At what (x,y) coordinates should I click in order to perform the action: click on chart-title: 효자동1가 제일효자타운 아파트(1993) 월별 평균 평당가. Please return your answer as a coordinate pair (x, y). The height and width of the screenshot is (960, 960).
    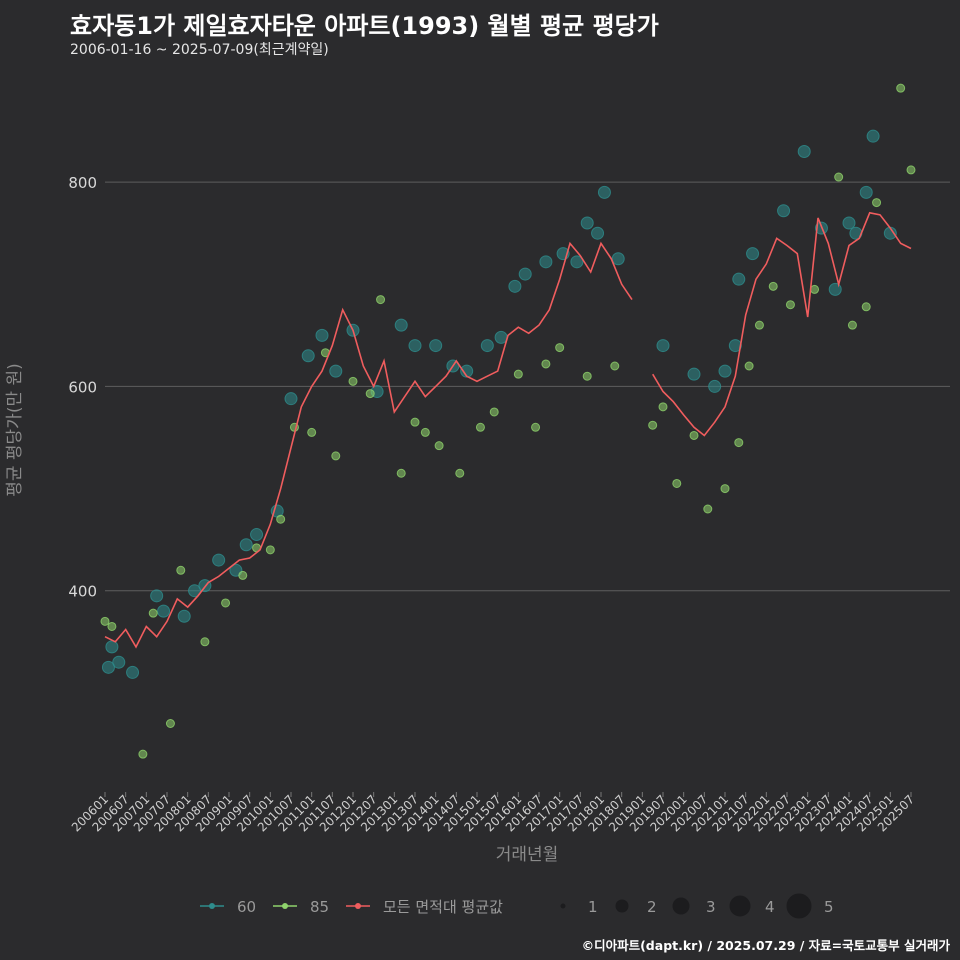
    Looking at the image, I should click on (364, 26).